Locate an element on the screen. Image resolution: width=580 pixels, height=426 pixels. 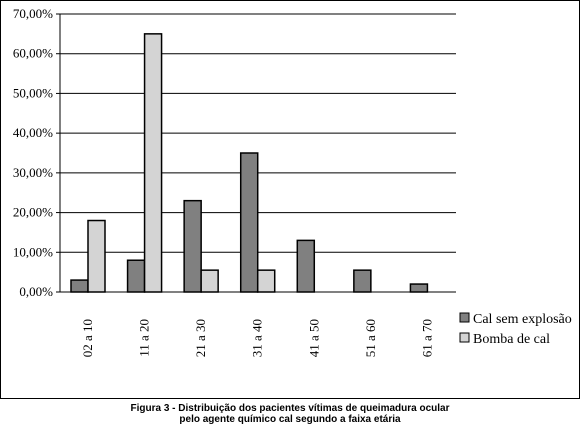
y-tick-label: 20,00% is located at coordinates (33, 212).